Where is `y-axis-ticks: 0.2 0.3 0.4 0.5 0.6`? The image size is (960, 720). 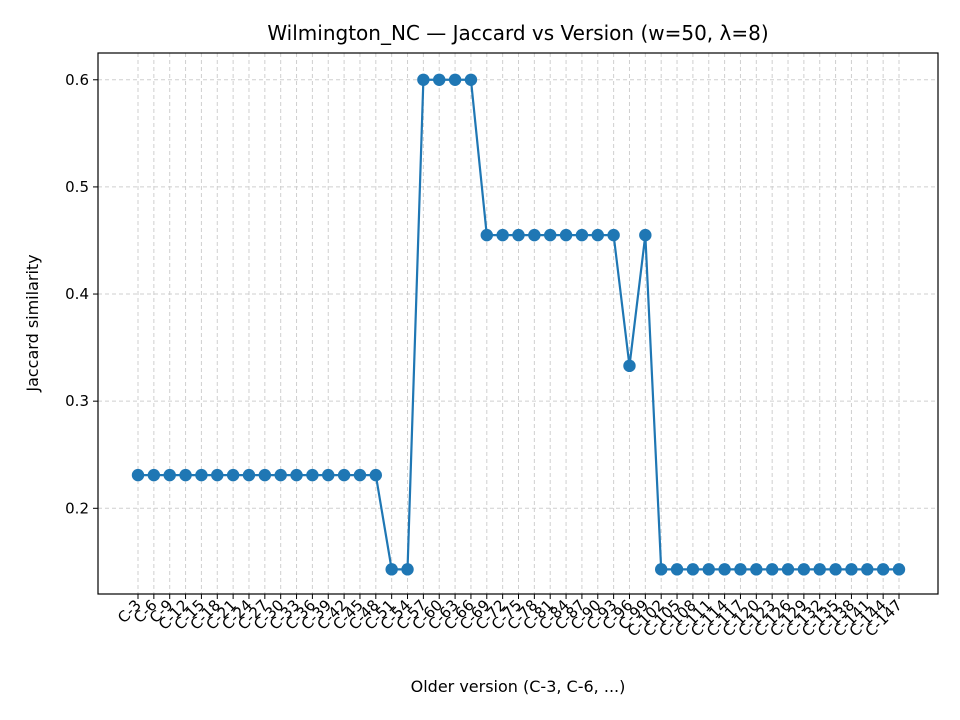
y-axis-ticks: 0.2 0.3 0.4 0.5 0.6 is located at coordinates (81, 294).